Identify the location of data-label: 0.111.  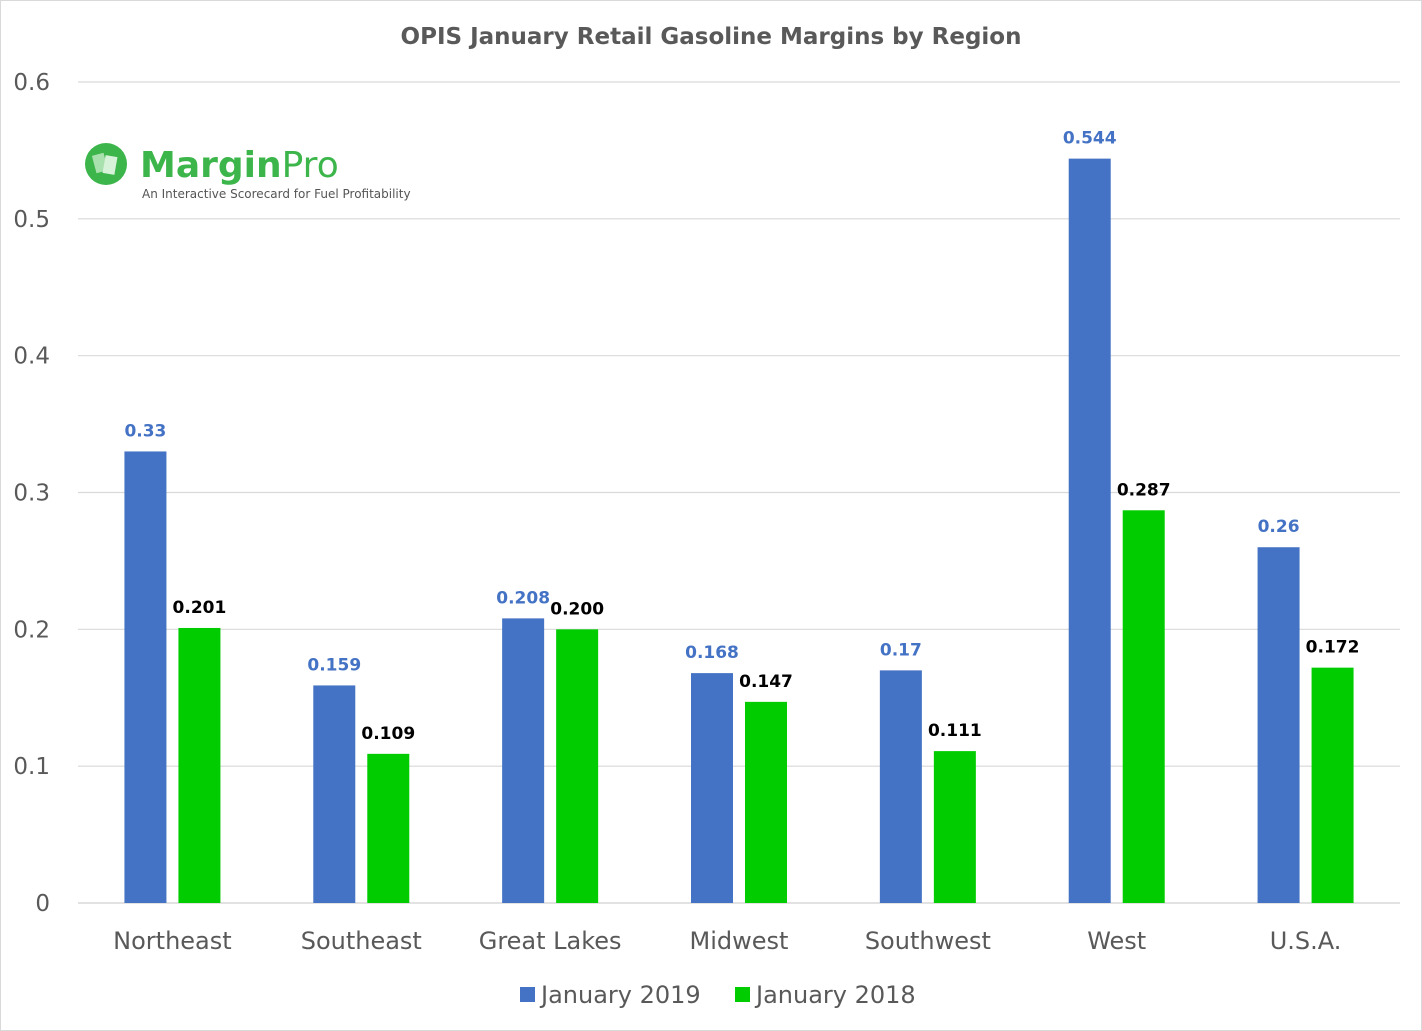
(955, 731).